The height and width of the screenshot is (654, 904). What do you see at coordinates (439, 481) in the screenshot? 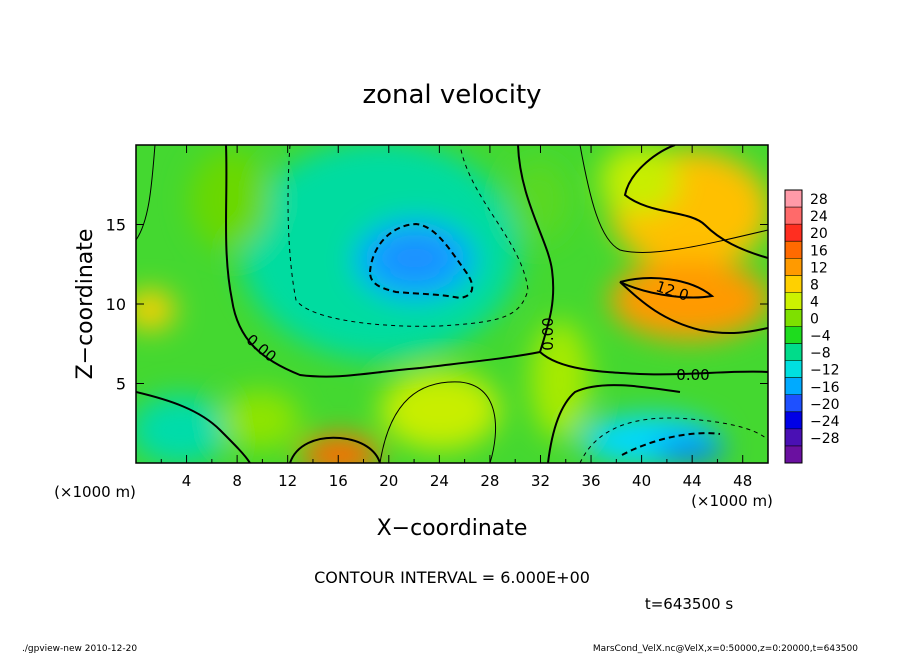
I see `x-tick-label: 24` at bounding box center [439, 481].